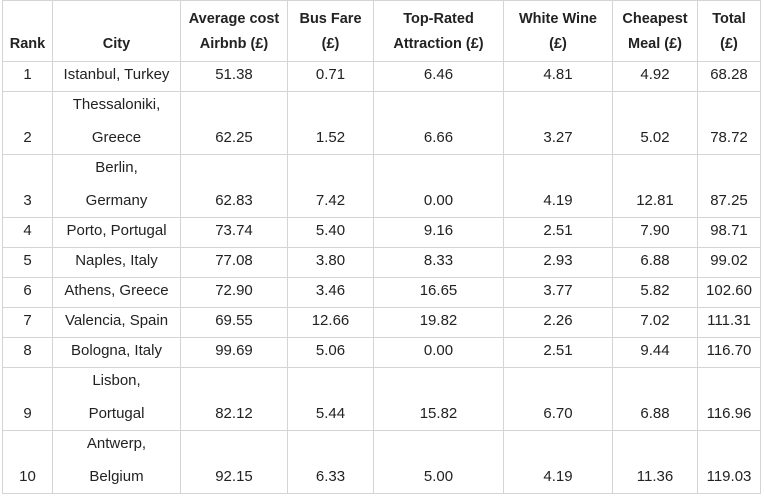 The width and height of the screenshot is (764, 498). What do you see at coordinates (729, 260) in the screenshot?
I see `cell-text: 99.02` at bounding box center [729, 260].